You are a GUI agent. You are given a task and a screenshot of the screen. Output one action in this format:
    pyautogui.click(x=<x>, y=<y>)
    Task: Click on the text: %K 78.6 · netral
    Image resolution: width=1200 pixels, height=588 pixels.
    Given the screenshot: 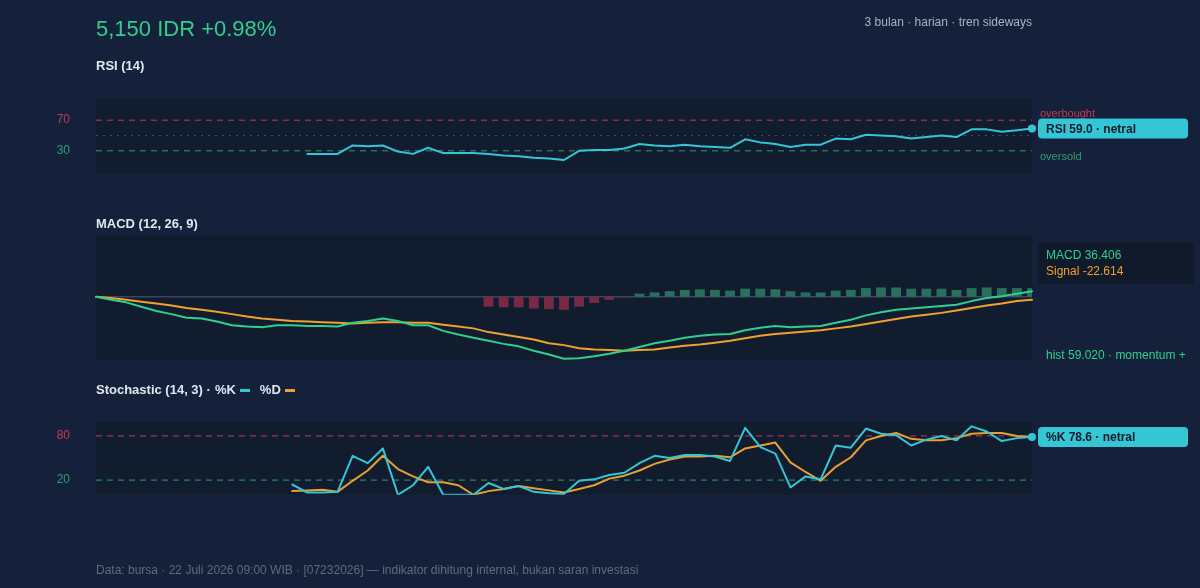 What is the action you would take?
    pyautogui.click(x=1091, y=437)
    